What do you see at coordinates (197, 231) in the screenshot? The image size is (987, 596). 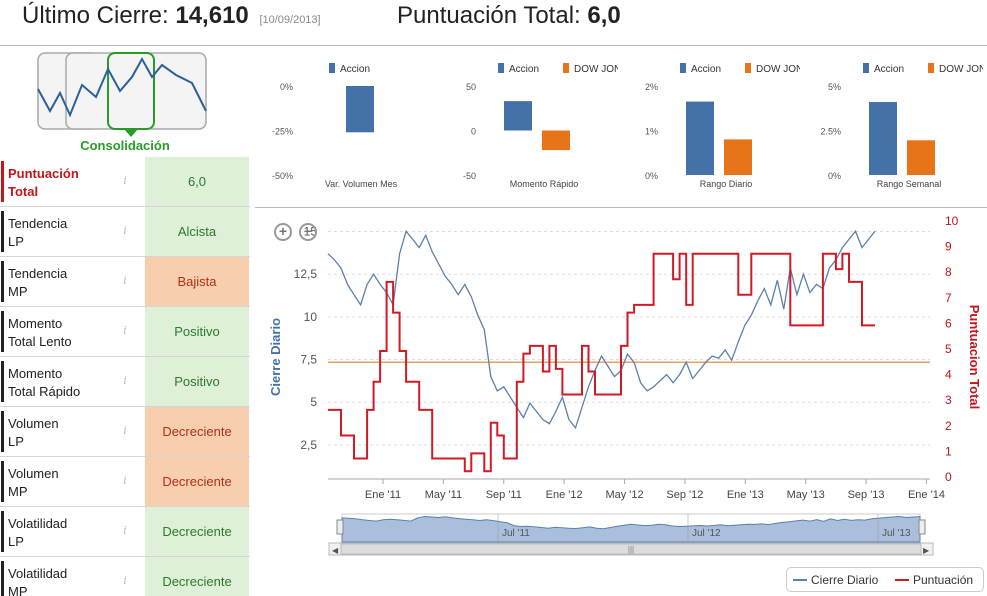 I see `row-value: Alcista` at bounding box center [197, 231].